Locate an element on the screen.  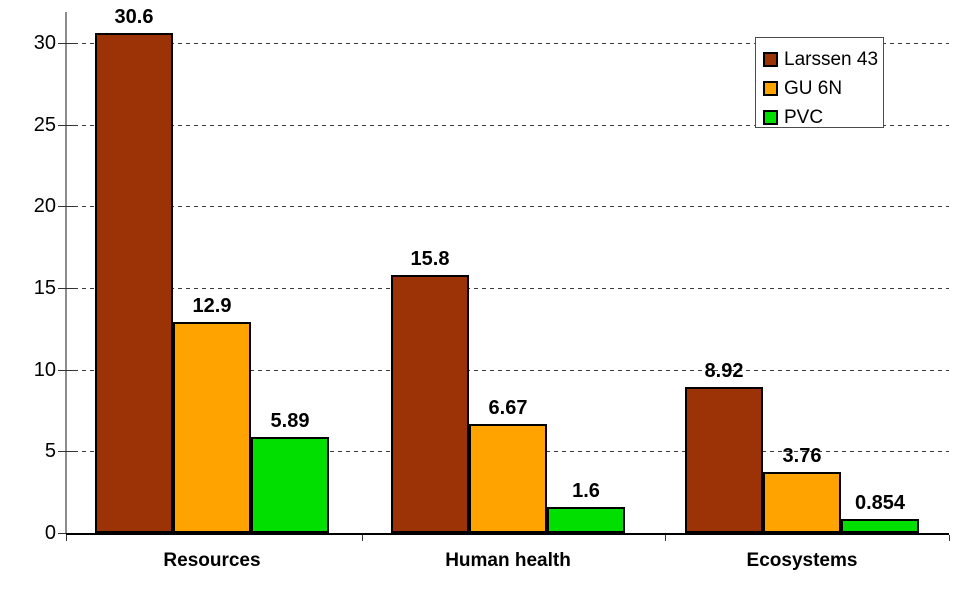
y-axis-label: 15 is located at coordinates (44, 288).